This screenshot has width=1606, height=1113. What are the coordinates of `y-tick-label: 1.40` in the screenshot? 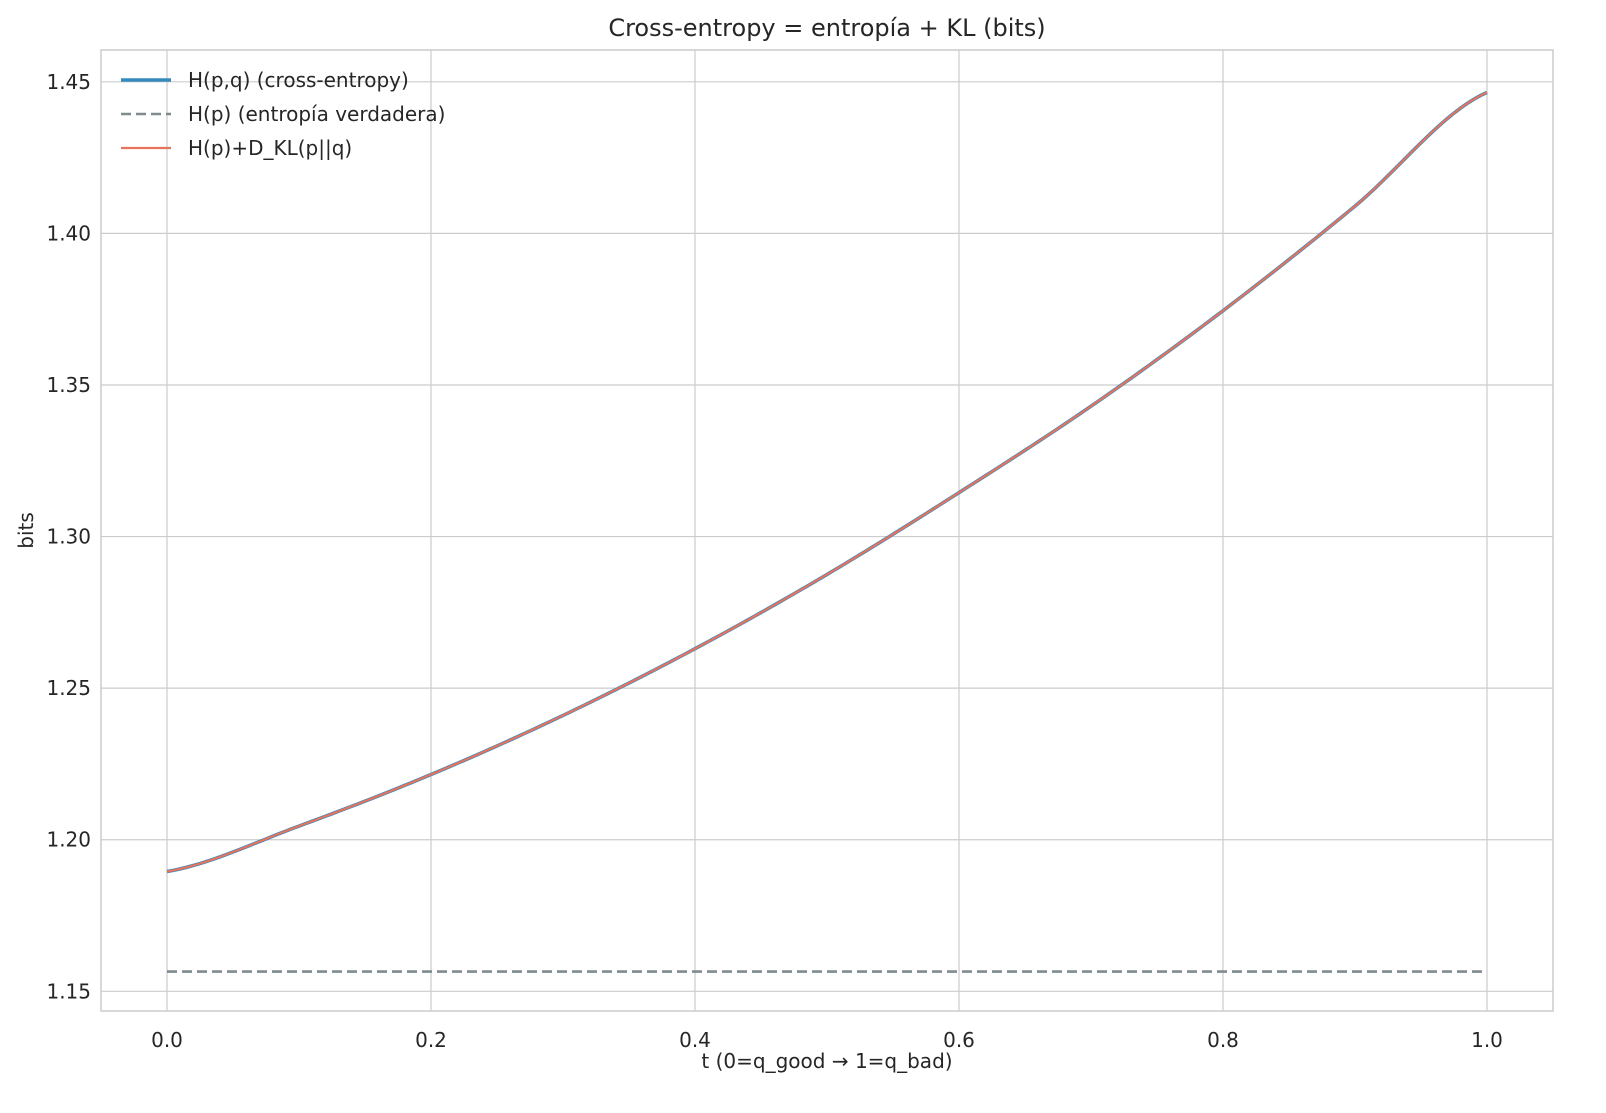 It's located at (68, 233).